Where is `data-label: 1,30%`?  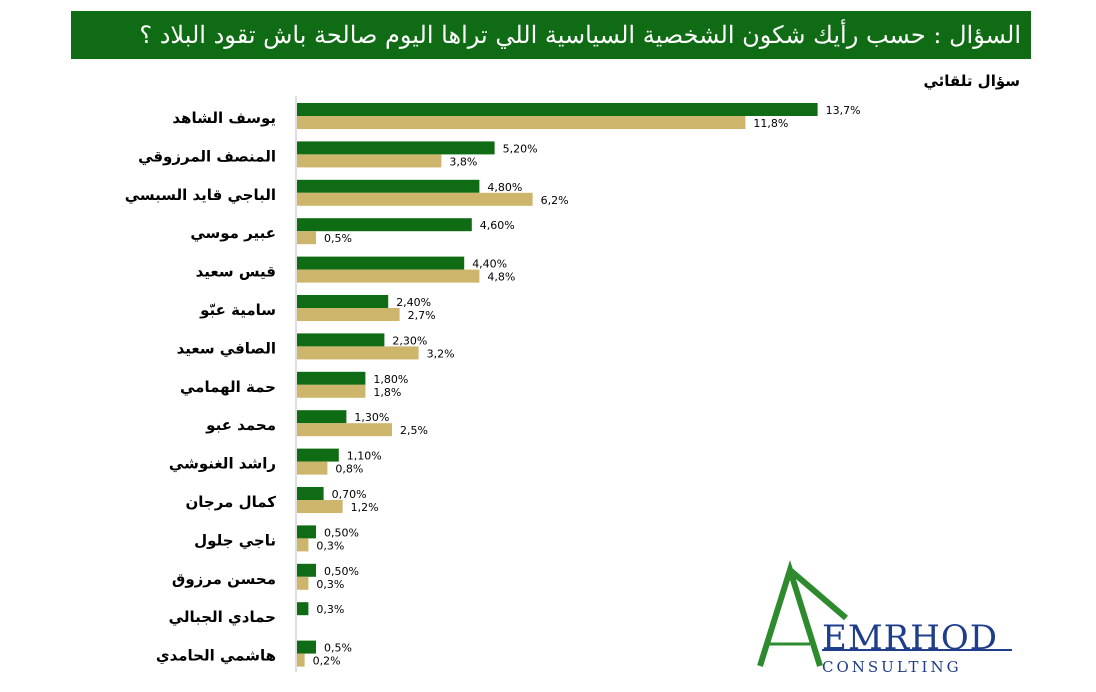
data-label: 1,30% is located at coordinates (371, 417).